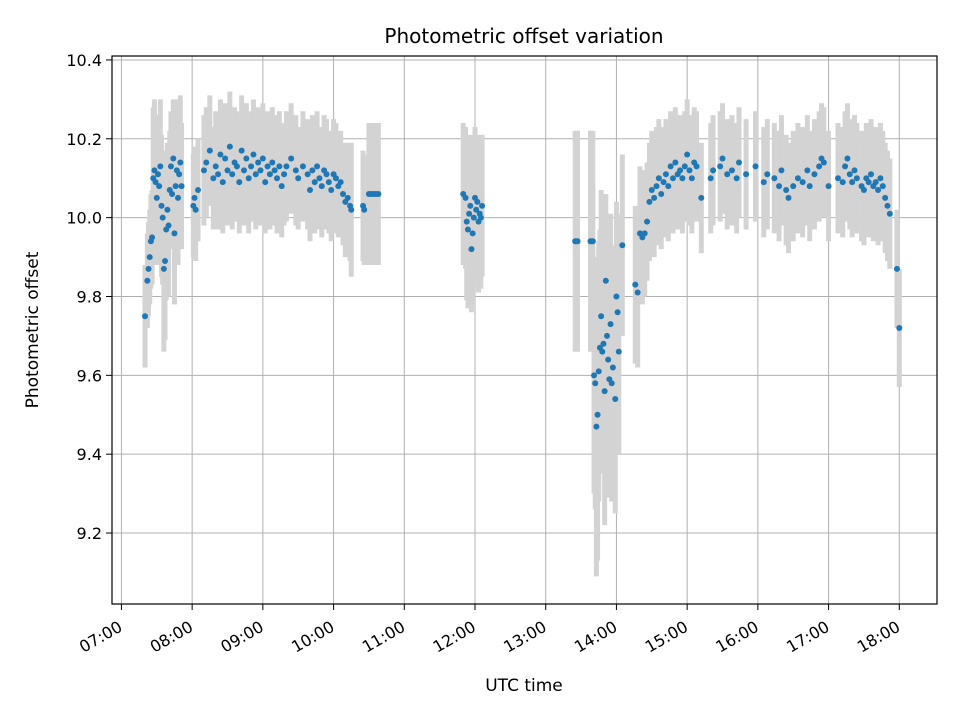 The height and width of the screenshot is (720, 960). I want to click on y-tick-label: 10.0, so click(84, 218).